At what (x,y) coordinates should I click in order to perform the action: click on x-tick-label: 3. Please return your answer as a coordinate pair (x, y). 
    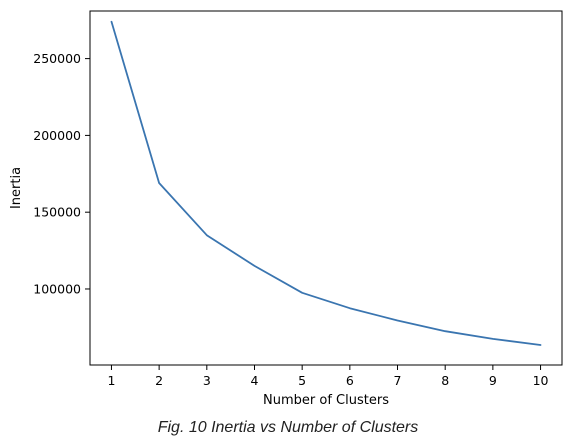
    Looking at the image, I should click on (207, 380).